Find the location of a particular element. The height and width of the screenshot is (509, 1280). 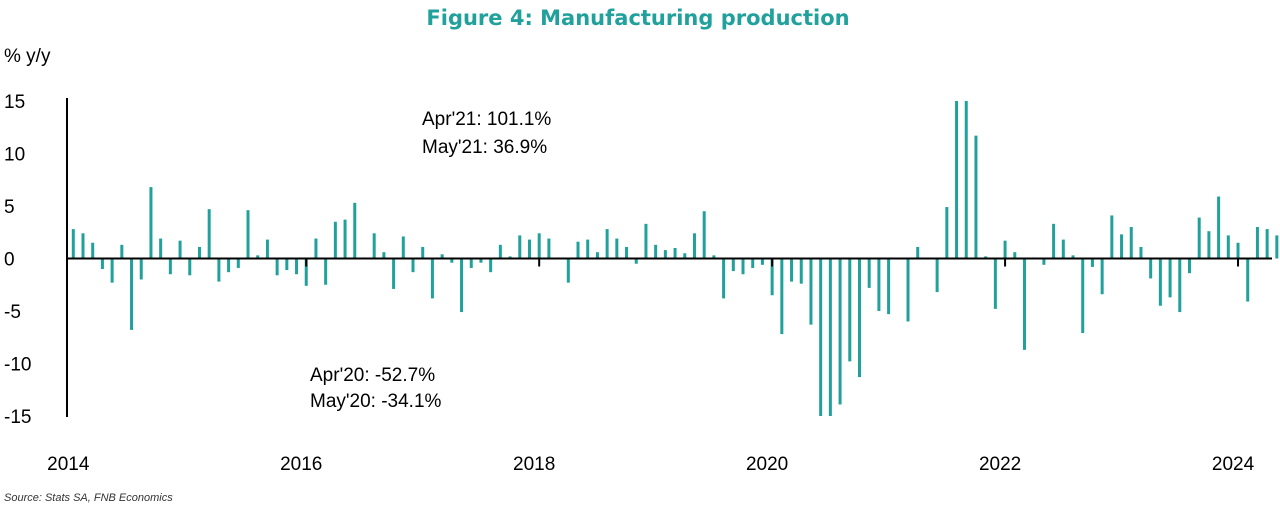

y-tick-label: 15 is located at coordinates (14, 102).